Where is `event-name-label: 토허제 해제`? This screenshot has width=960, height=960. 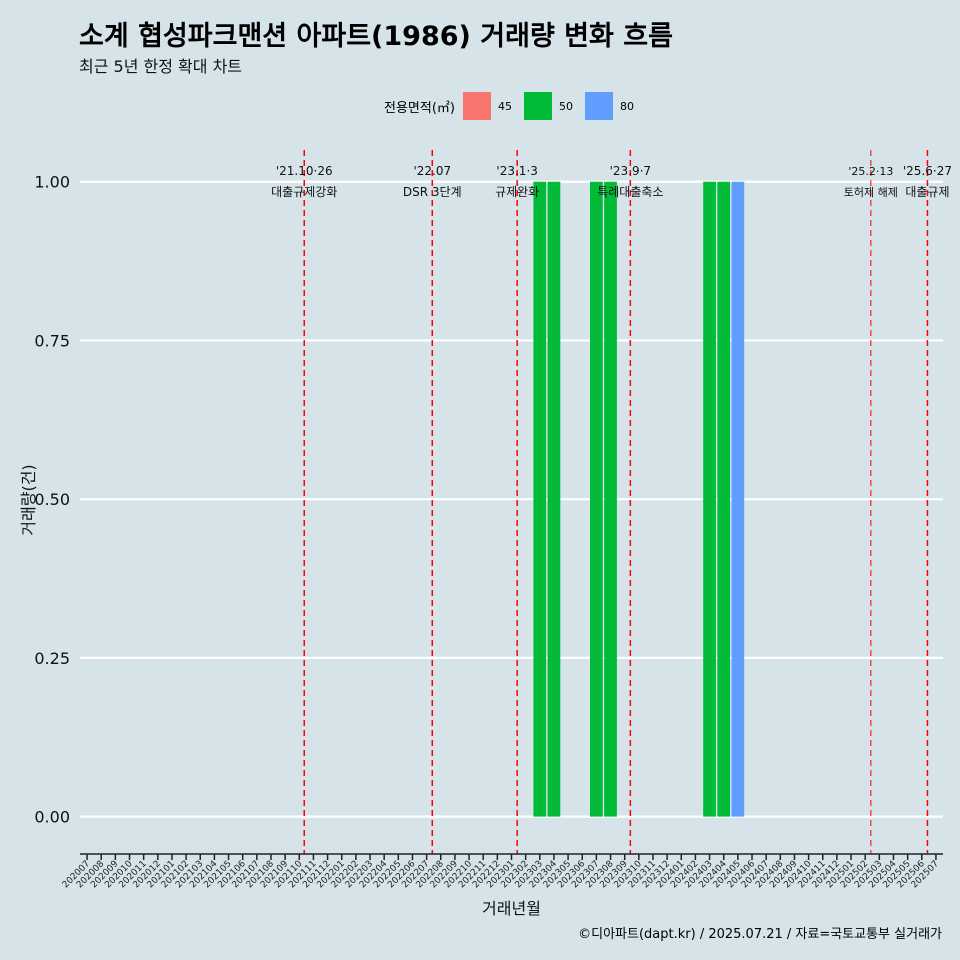 event-name-label: 토허제 해제 is located at coordinates (871, 192).